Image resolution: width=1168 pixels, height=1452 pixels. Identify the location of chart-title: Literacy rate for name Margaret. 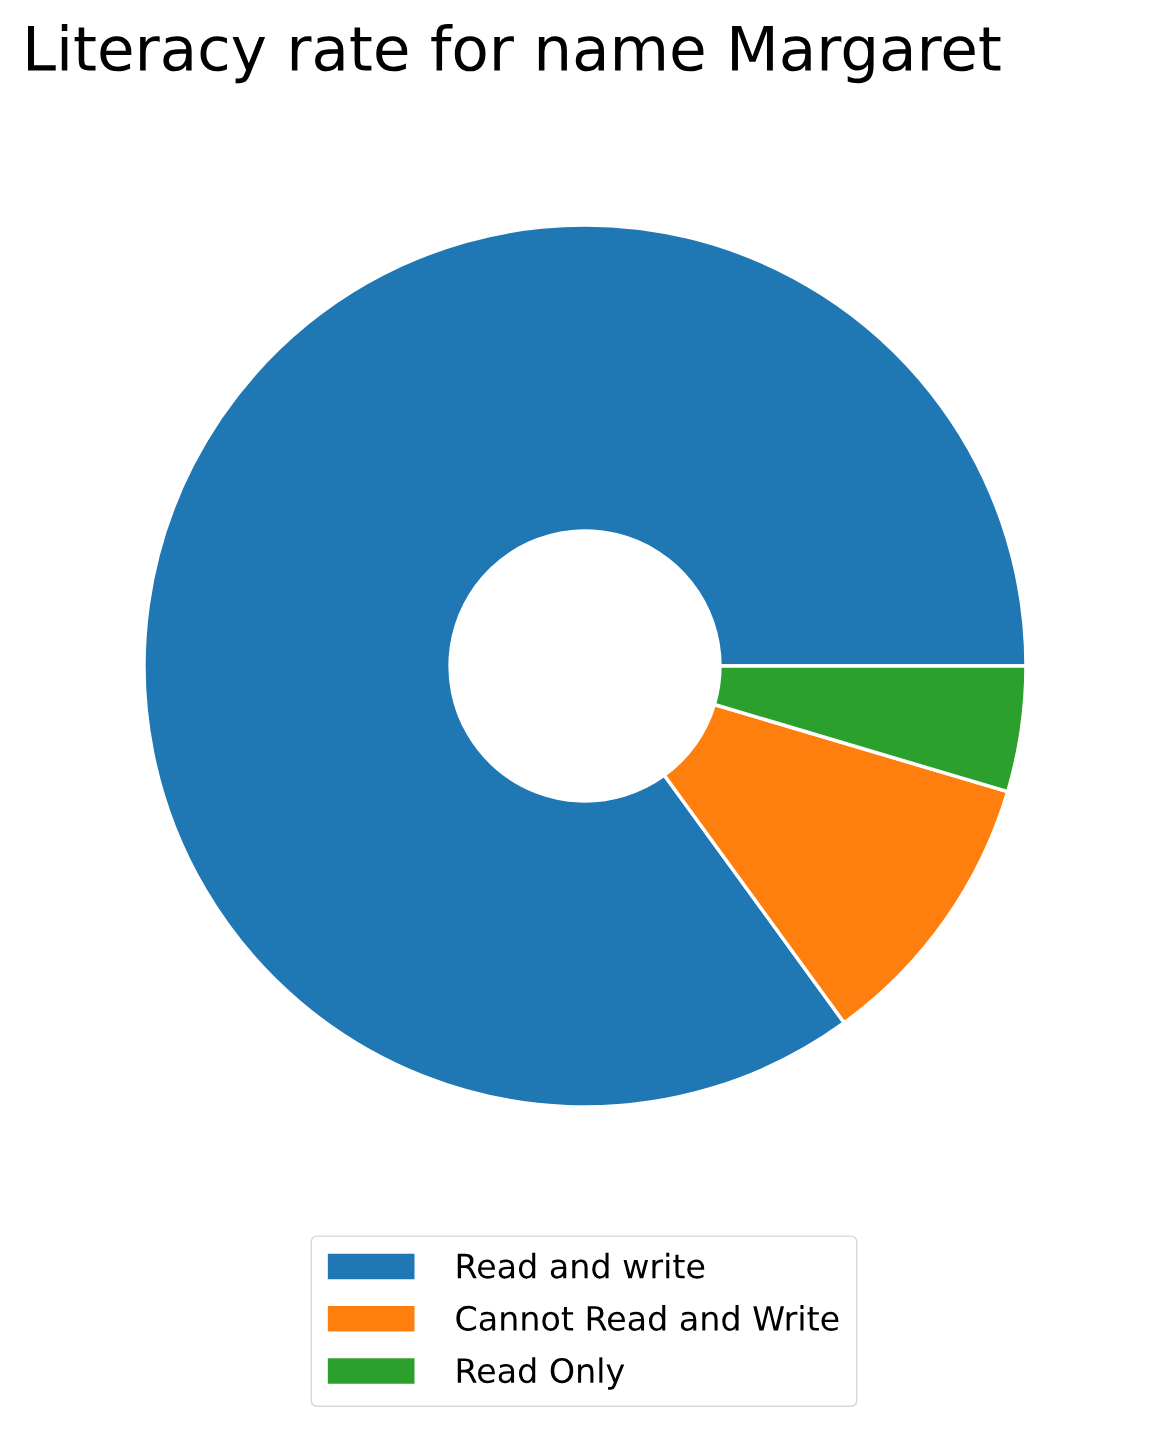
(514, 54).